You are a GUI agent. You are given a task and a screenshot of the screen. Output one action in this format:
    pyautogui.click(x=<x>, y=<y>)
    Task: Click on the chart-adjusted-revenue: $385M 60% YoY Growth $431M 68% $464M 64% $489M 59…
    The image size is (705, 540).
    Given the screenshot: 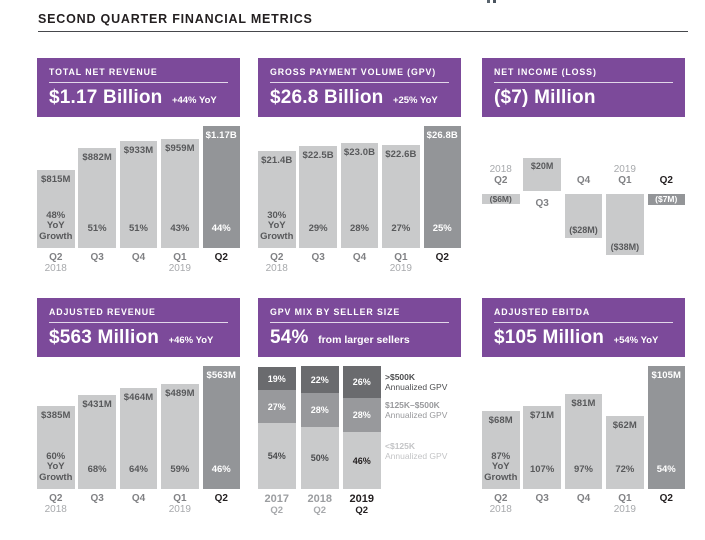 What is the action you would take?
    pyautogui.click(x=138, y=436)
    